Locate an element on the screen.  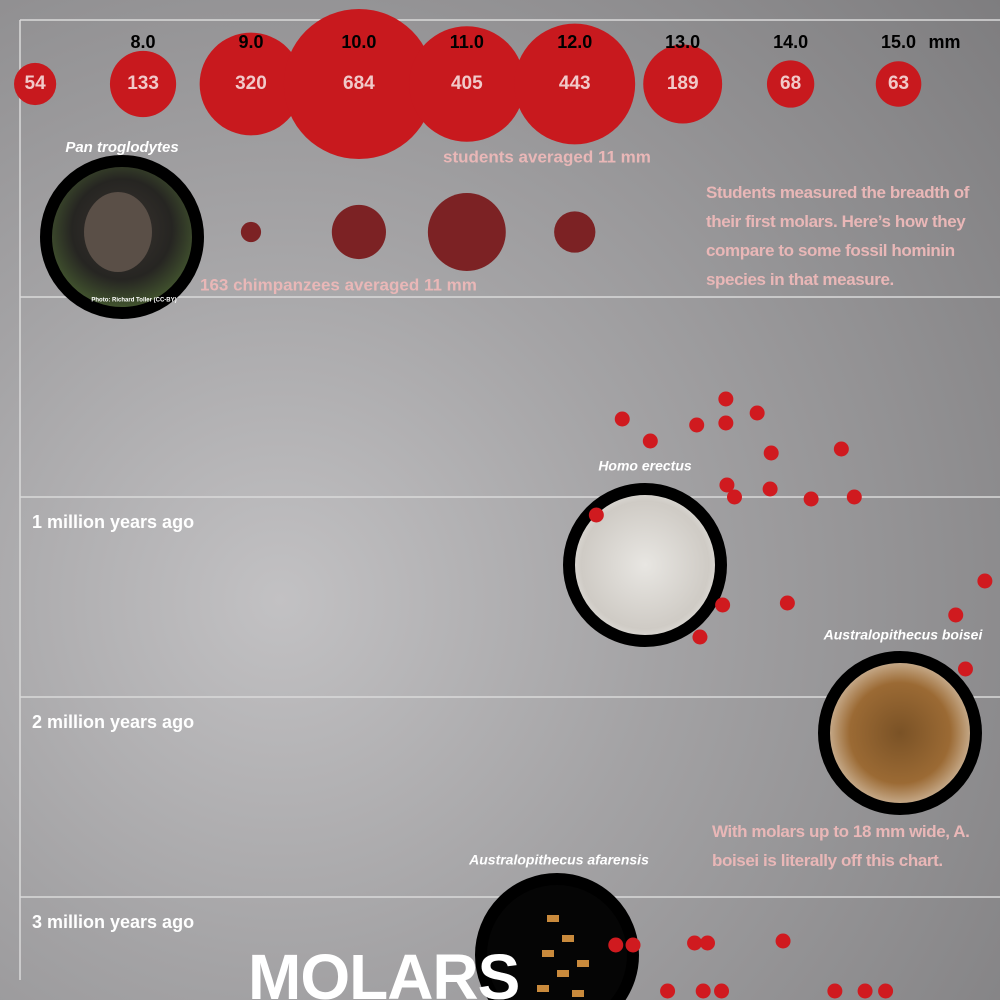
y-tick-label: 1 million years ago is located at coordinates (113, 522).